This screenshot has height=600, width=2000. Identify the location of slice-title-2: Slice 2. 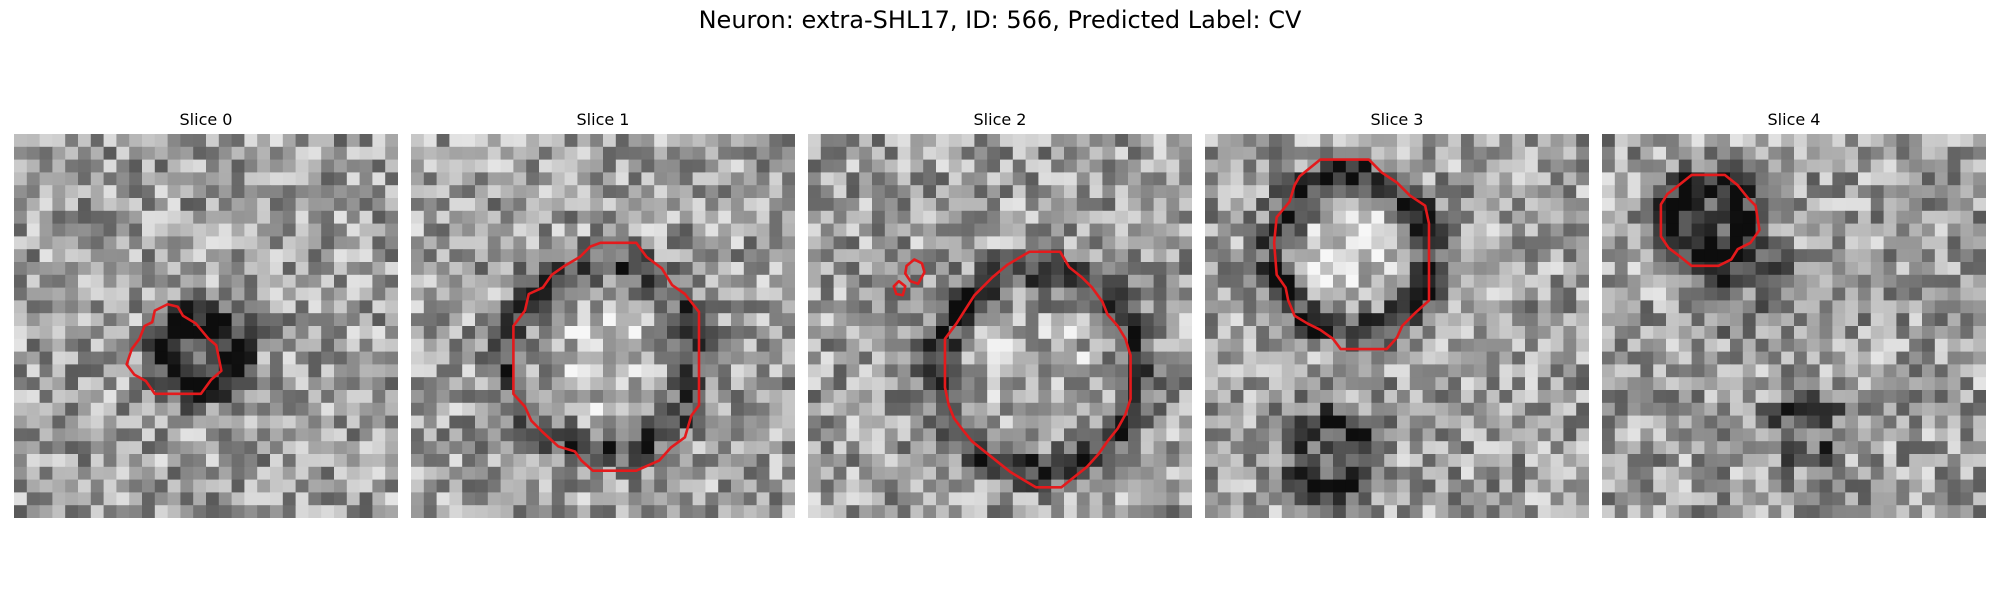
(1000, 119).